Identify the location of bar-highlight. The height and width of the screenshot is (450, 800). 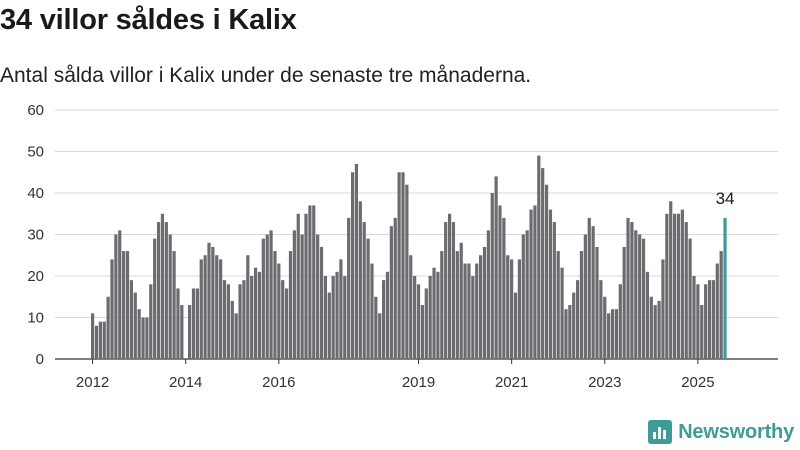
(725, 288).